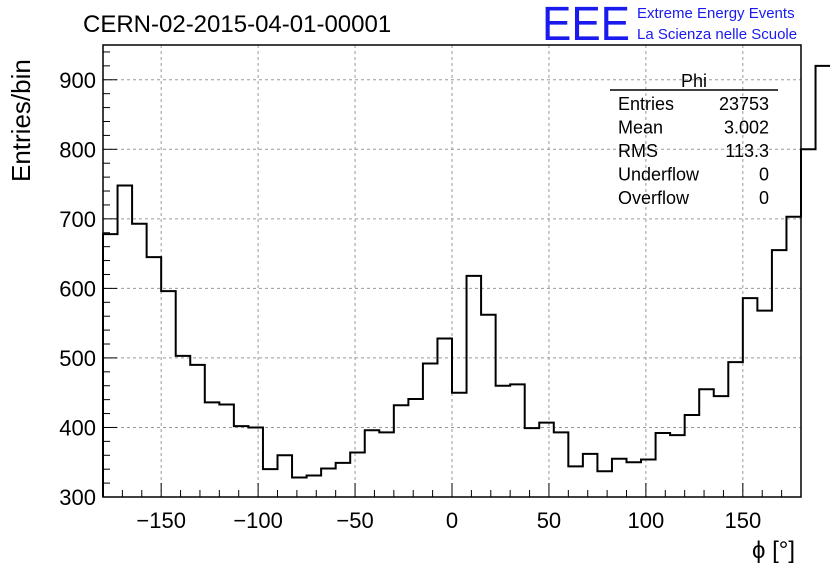 The image size is (836, 572). What do you see at coordinates (354, 520) in the screenshot?
I see `x-tick-label: −50` at bounding box center [354, 520].